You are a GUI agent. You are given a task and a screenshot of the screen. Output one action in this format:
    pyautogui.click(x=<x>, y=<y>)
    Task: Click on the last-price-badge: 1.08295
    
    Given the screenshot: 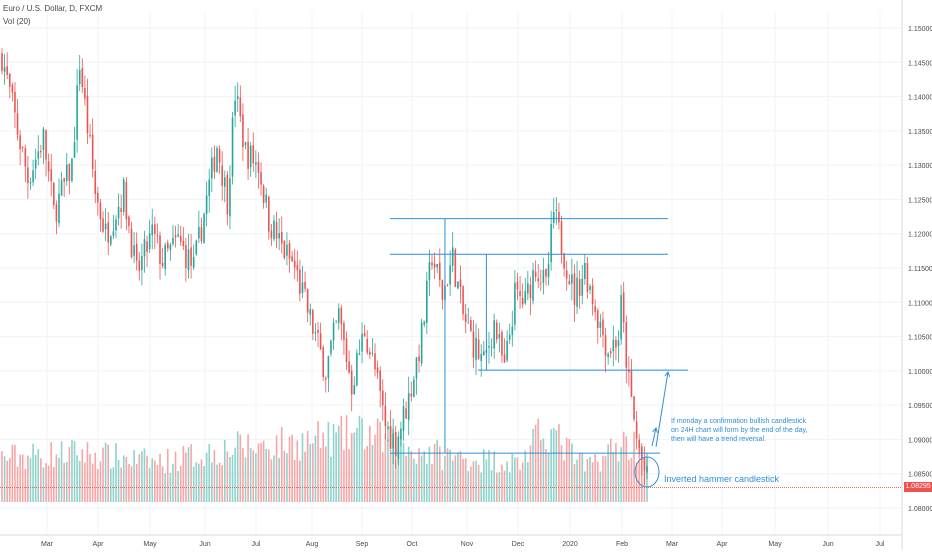 What is the action you would take?
    pyautogui.click(x=918, y=487)
    